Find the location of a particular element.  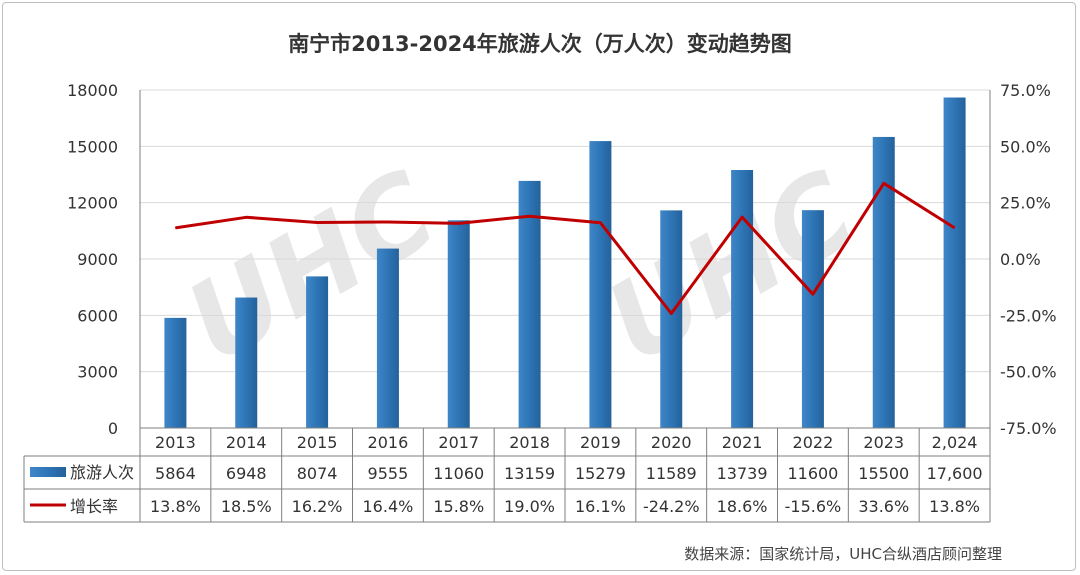

bar-2018 is located at coordinates (529, 304).